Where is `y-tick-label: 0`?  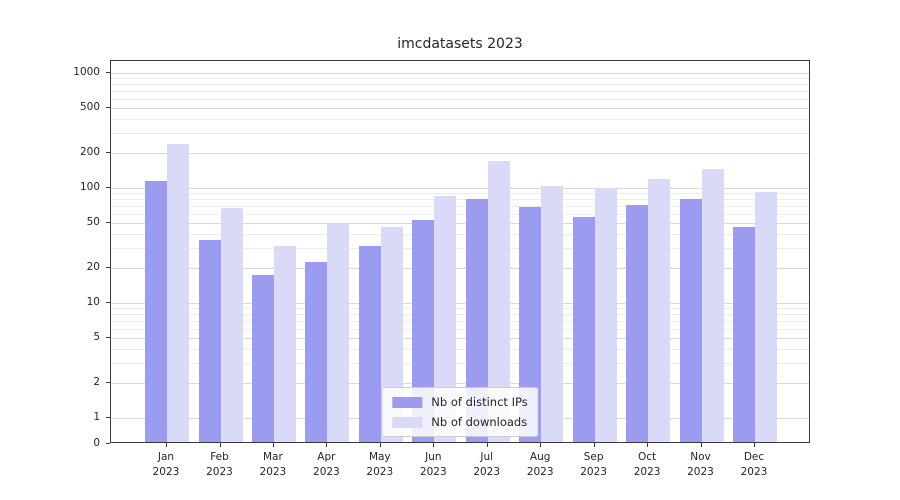 y-tick-label: 0 is located at coordinates (96, 443).